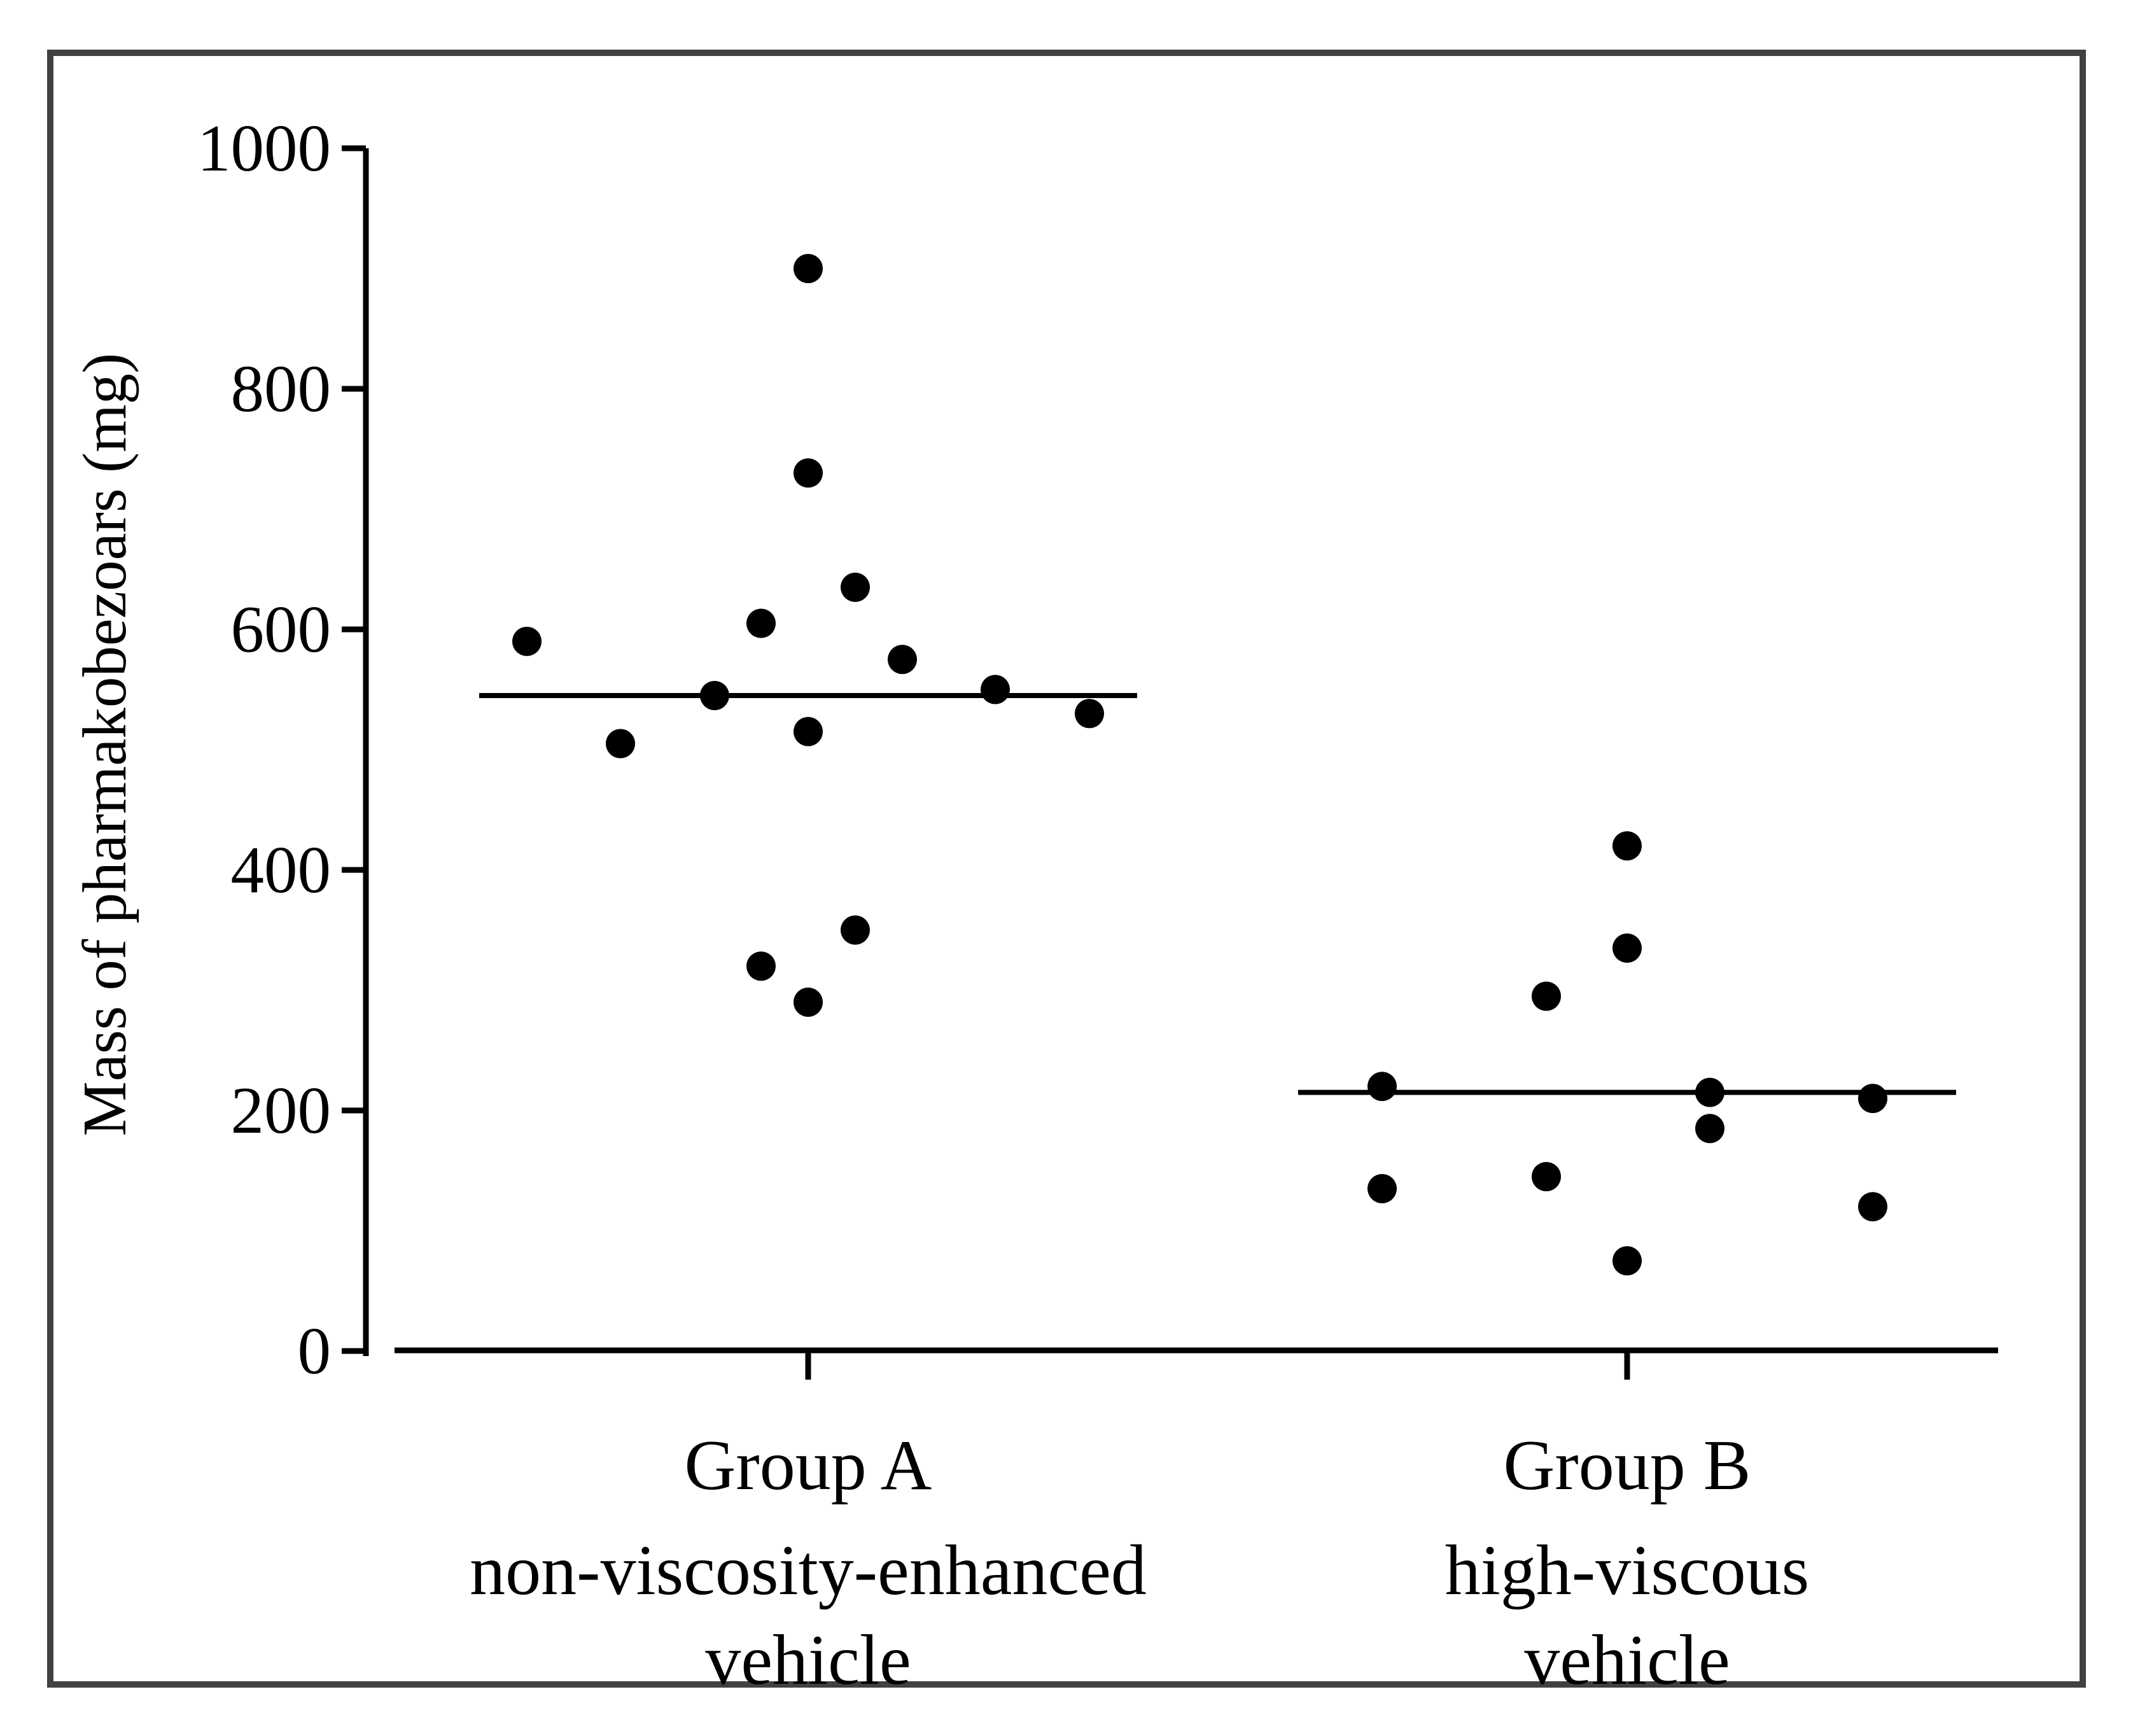 The image size is (2133, 1736). What do you see at coordinates (1627, 1465) in the screenshot?
I see `x-tick-label-group-b: Group B` at bounding box center [1627, 1465].